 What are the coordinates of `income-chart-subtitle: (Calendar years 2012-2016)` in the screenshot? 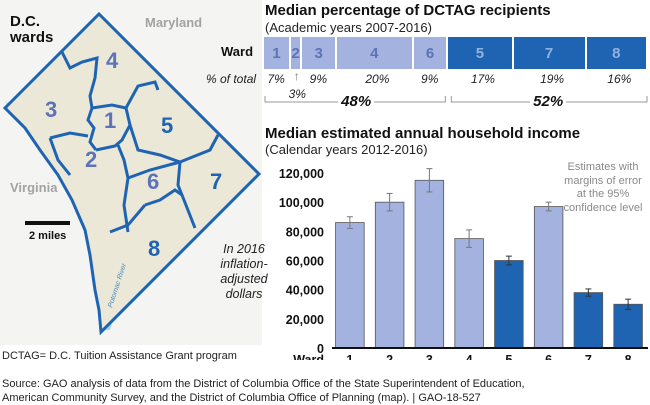 It's located at (346, 149).